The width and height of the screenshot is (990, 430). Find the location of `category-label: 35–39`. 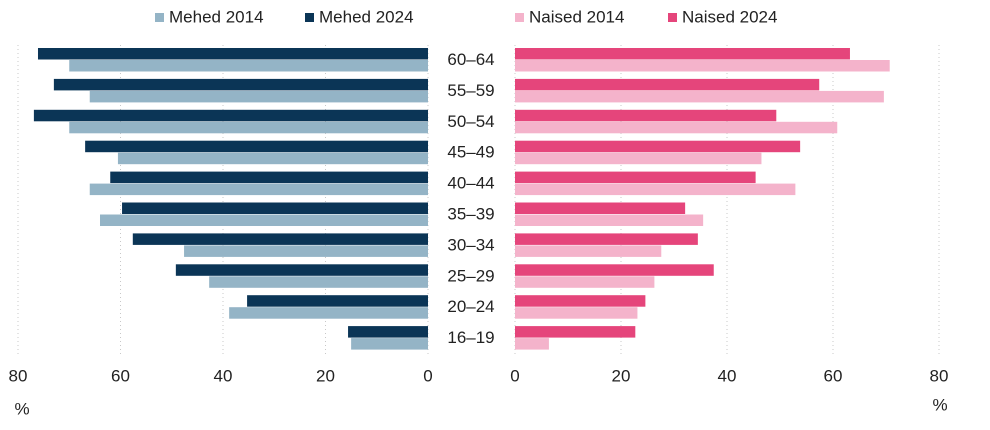

category-label: 35–39 is located at coordinates (470, 213).